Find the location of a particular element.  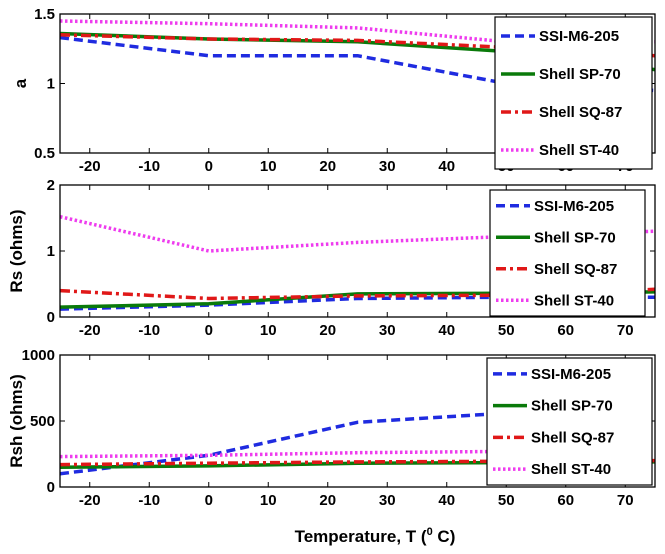

y-tick-label: 0.5 is located at coordinates (44, 153).